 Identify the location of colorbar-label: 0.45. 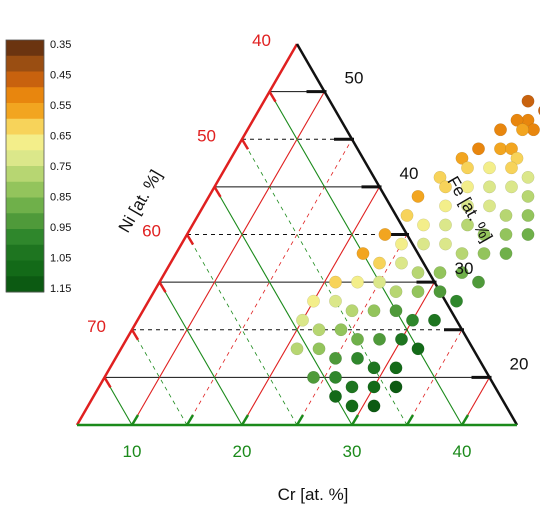
(60, 76).